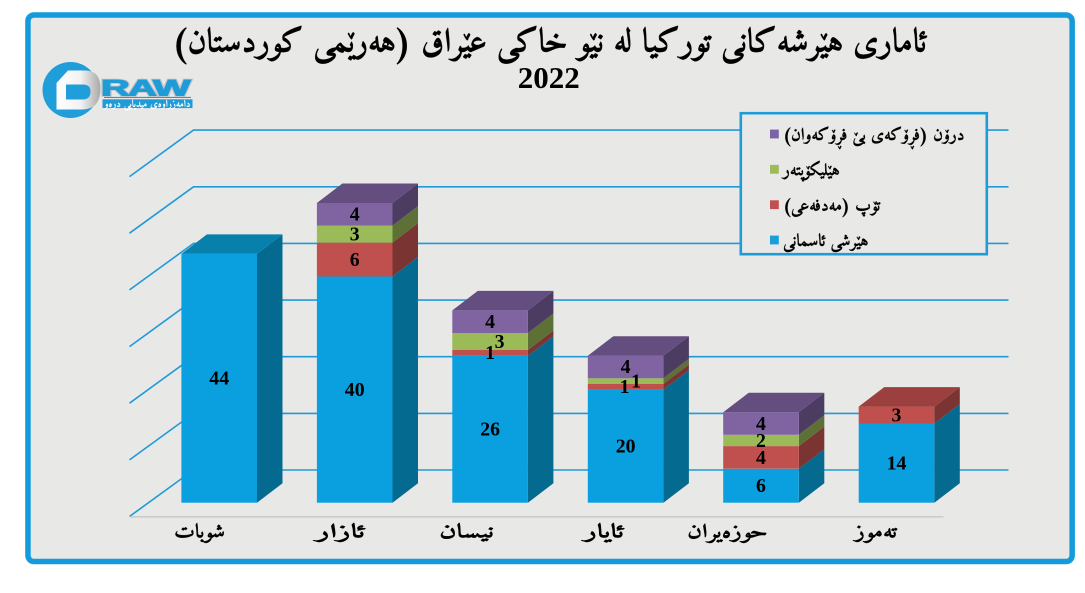 The image size is (1085, 593). Describe the element at coordinates (146, 88) in the screenshot. I see `svg-text: RAW` at that location.